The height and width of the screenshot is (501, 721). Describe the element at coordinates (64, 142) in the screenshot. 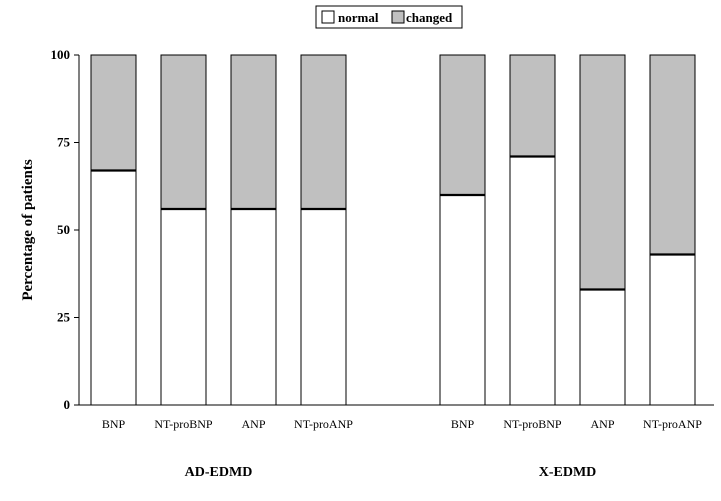

I see `y-tick-label: 75` at that location.